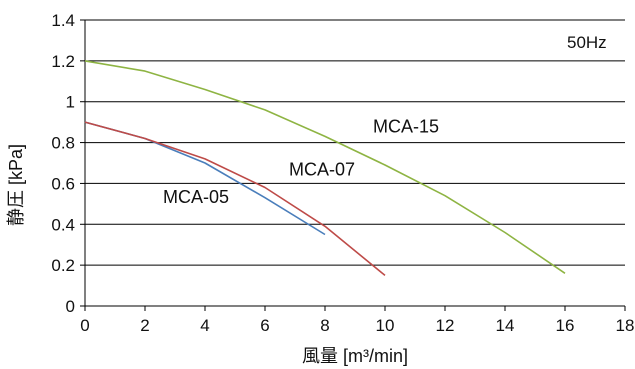  Describe the element at coordinates (16, 185) in the screenshot. I see `y-axis-title: 静圧 [kPa]` at that location.